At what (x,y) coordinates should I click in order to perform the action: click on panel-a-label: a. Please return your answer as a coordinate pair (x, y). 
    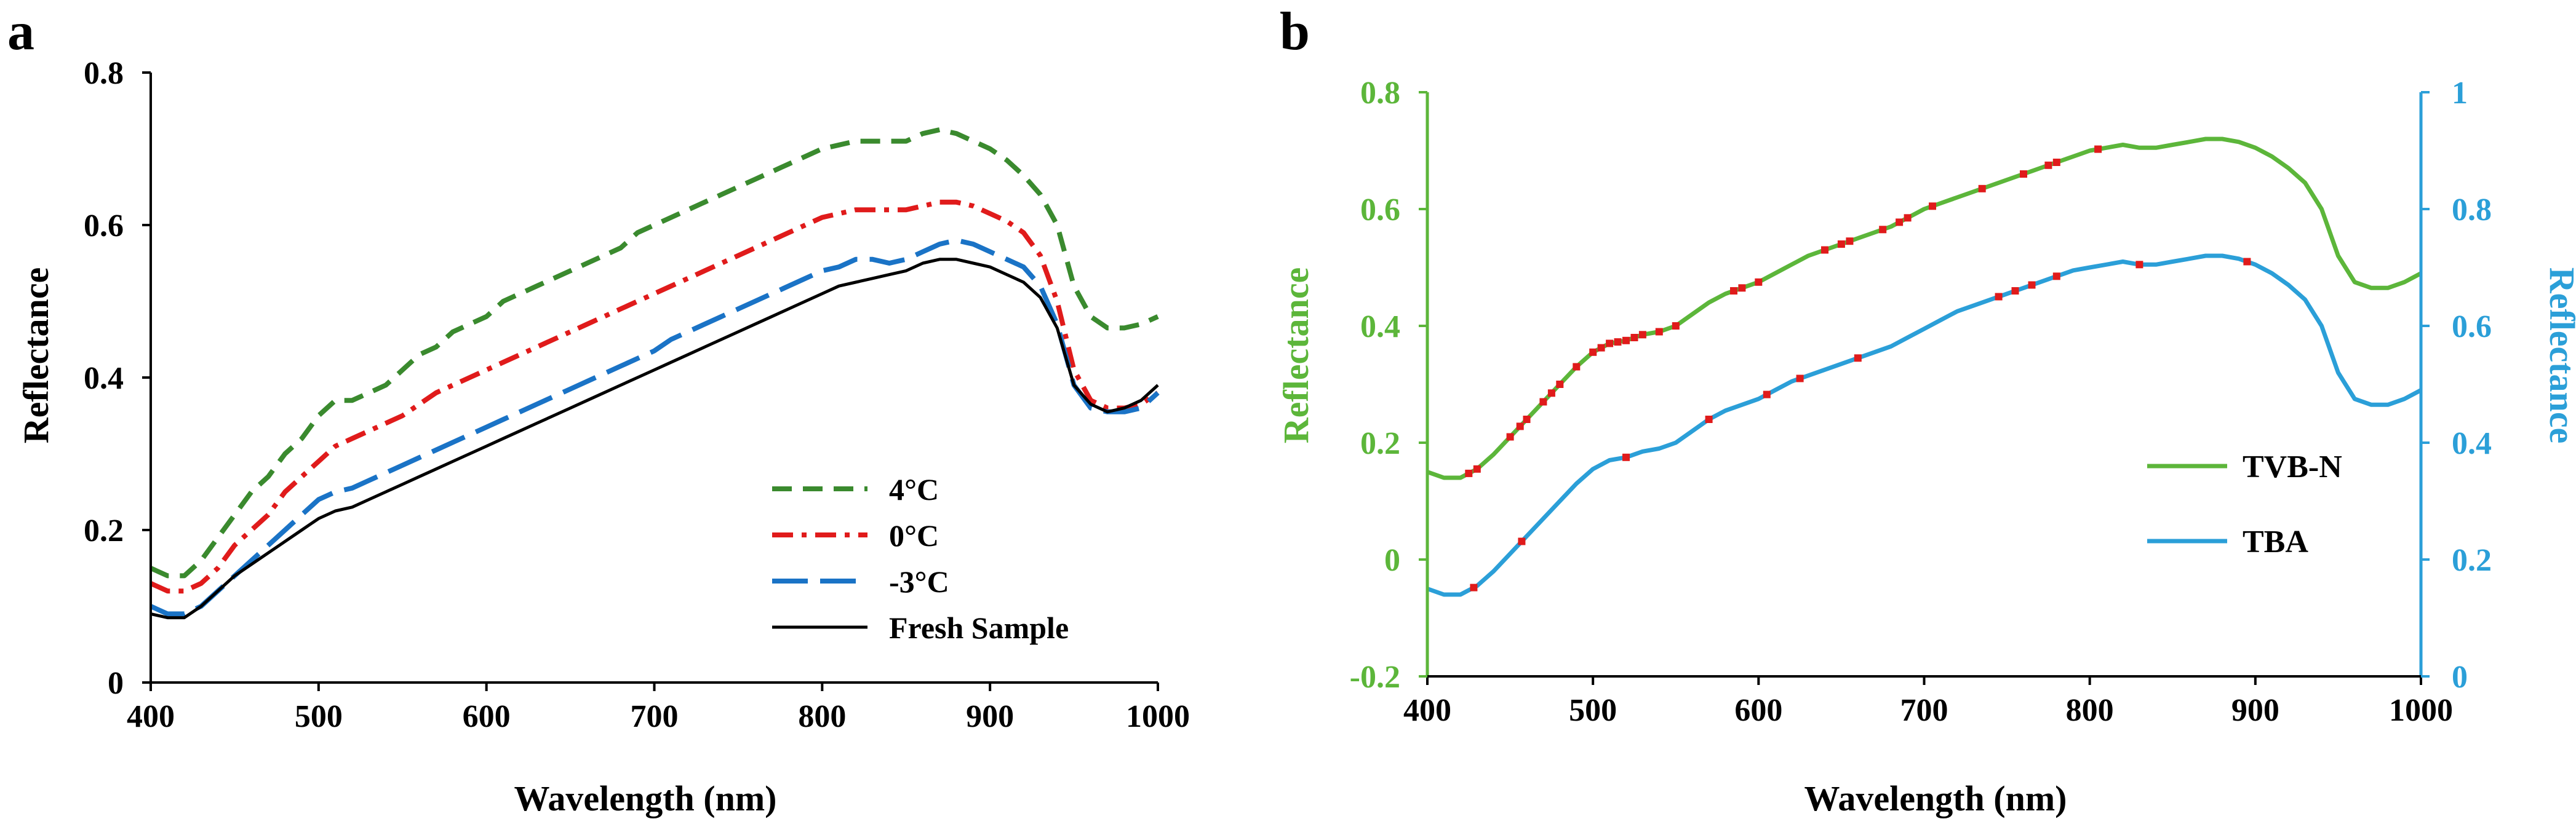
    Looking at the image, I should click on (21, 32).